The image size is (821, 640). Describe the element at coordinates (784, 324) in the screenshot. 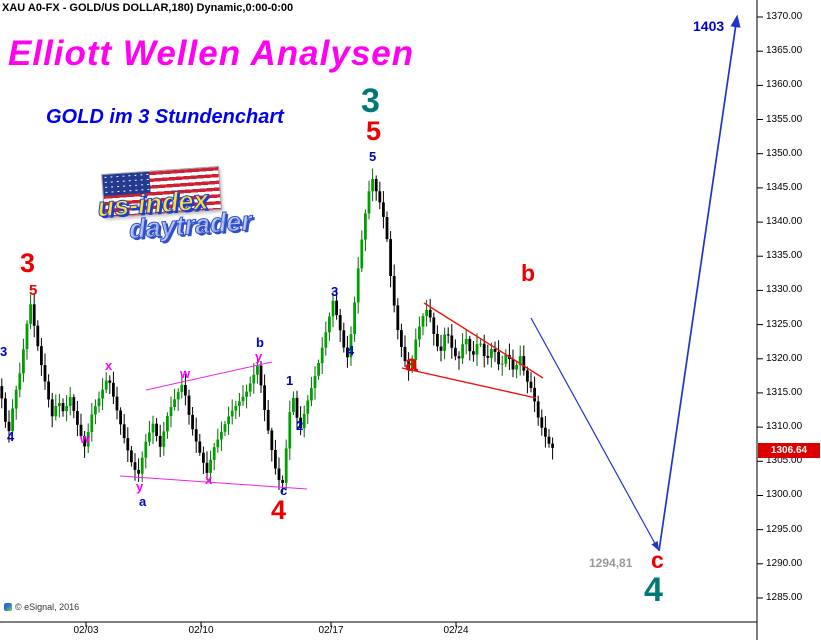

I see `price-axis-label: 1325.00` at that location.